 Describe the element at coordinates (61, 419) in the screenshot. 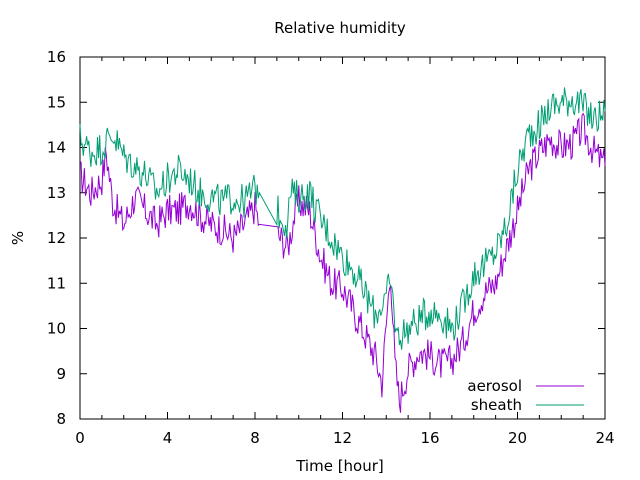

I see `y-tick-label: 8` at that location.